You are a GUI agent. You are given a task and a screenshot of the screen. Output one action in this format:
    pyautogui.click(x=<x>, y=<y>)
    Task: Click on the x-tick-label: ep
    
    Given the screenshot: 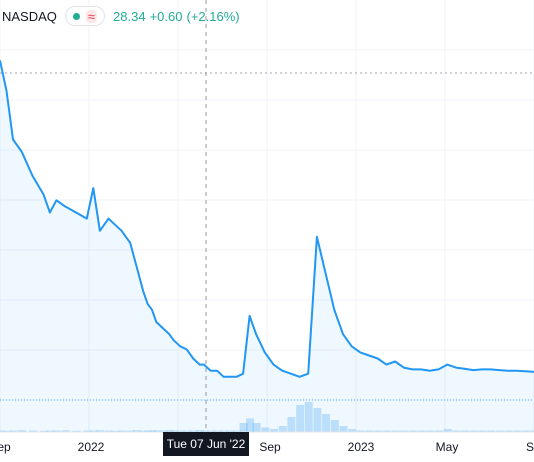 What is the action you would take?
    pyautogui.click(x=5, y=447)
    